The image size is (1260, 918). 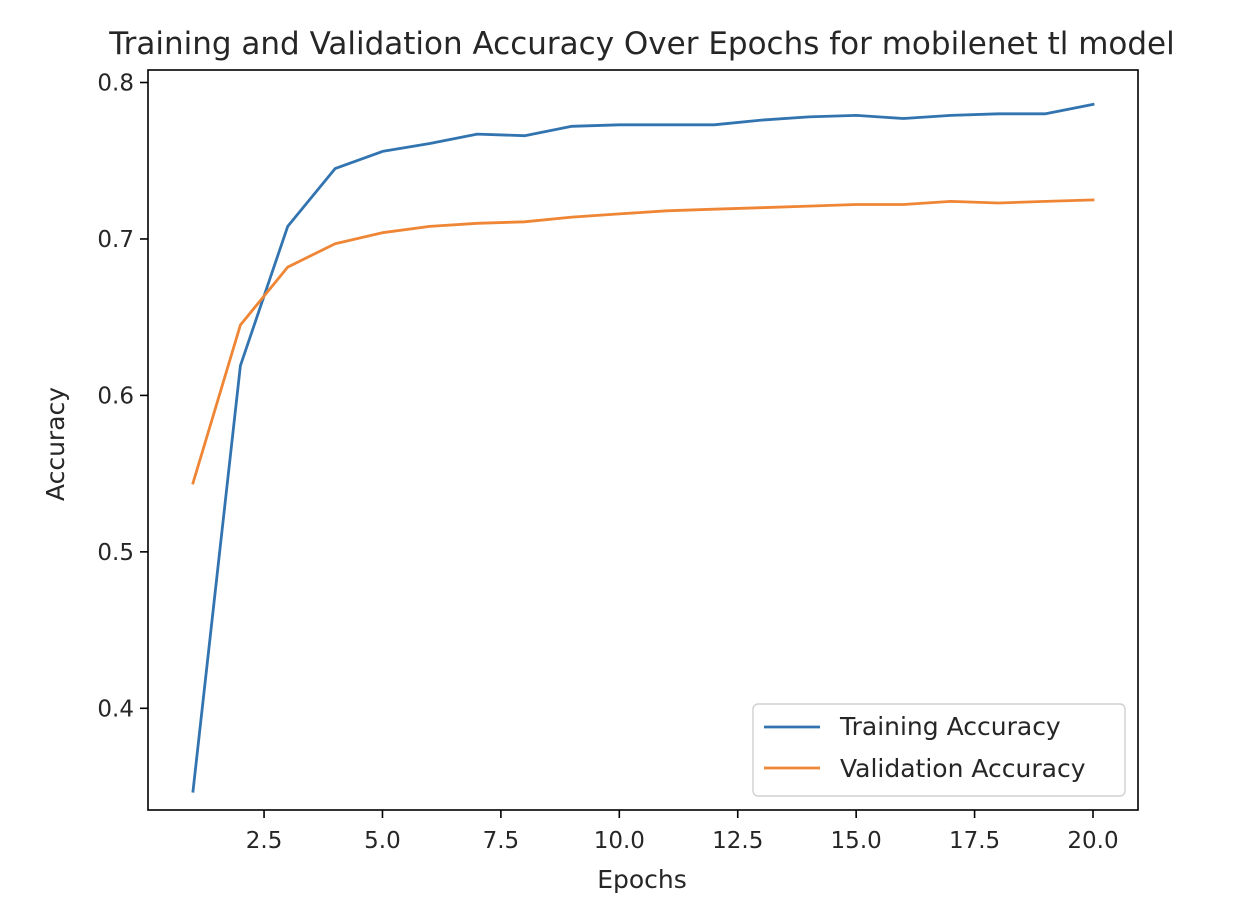 I want to click on y-axis-ticks: 0.4 0.5 0.6 0.7 0.8, so click(x=122, y=396).